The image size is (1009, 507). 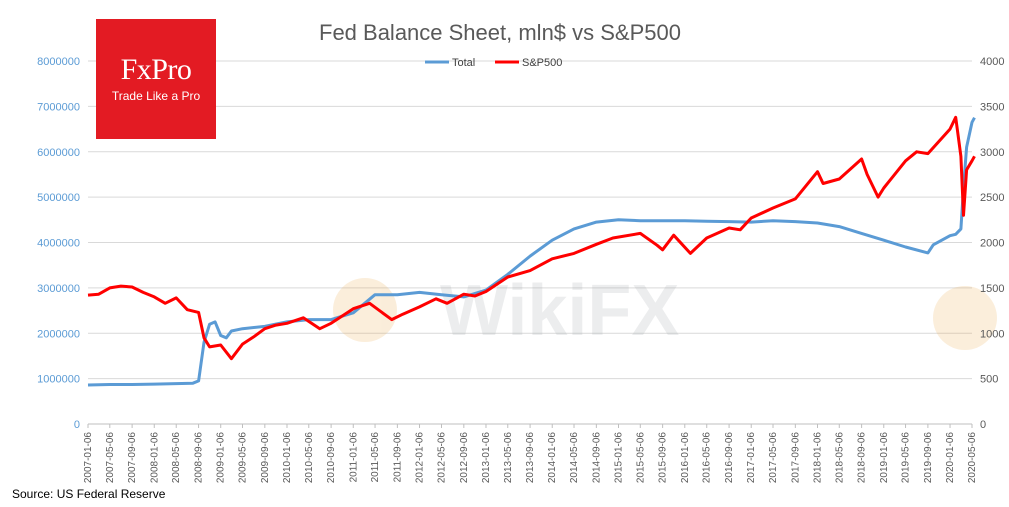 I want to click on x-tick-label: 2017-01-06, so click(x=751, y=458).